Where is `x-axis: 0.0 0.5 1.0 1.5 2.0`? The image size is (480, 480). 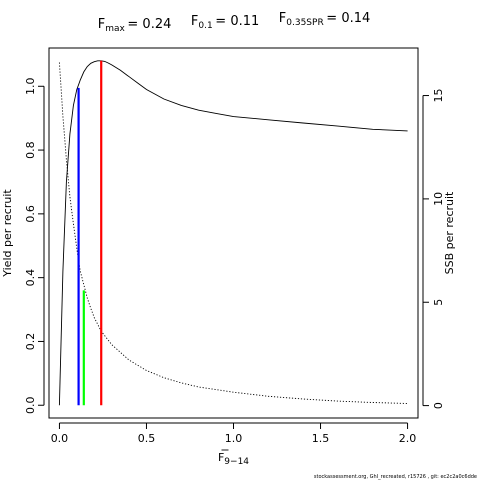 x-axis: 0.0 0.5 1.0 1.5 2.0 is located at coordinates (234, 433).